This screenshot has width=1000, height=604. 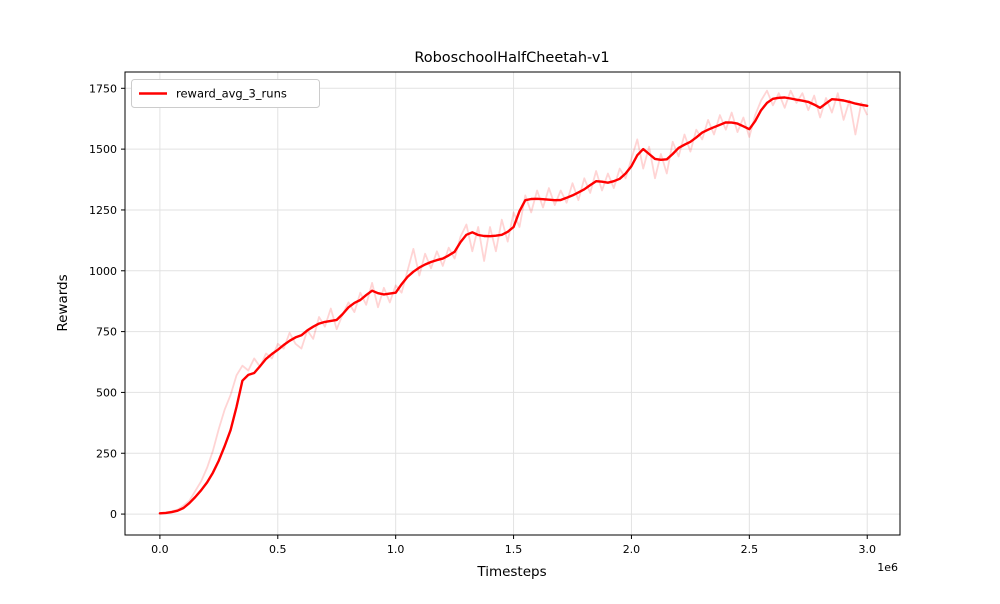 What do you see at coordinates (103, 149) in the screenshot?
I see `y-tick-label: 1500` at bounding box center [103, 149].